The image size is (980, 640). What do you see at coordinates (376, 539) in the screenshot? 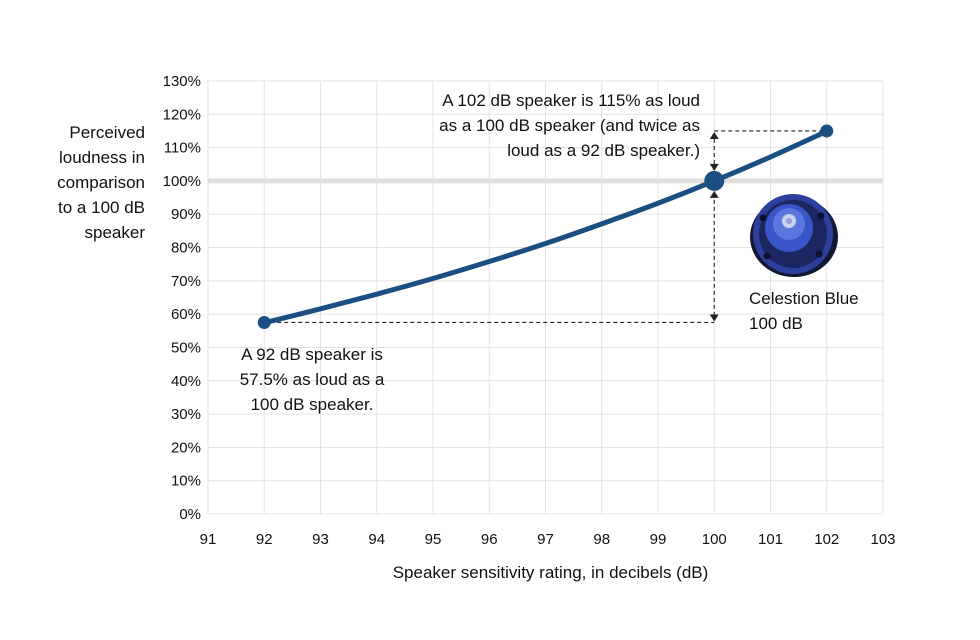
I see `x-tick-label-94: 94` at bounding box center [376, 539].